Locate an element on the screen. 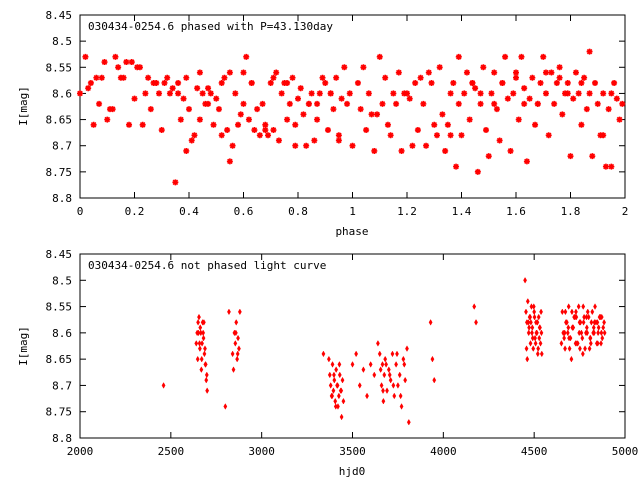  y-axis-label: I[mag] is located at coordinates (23, 346).